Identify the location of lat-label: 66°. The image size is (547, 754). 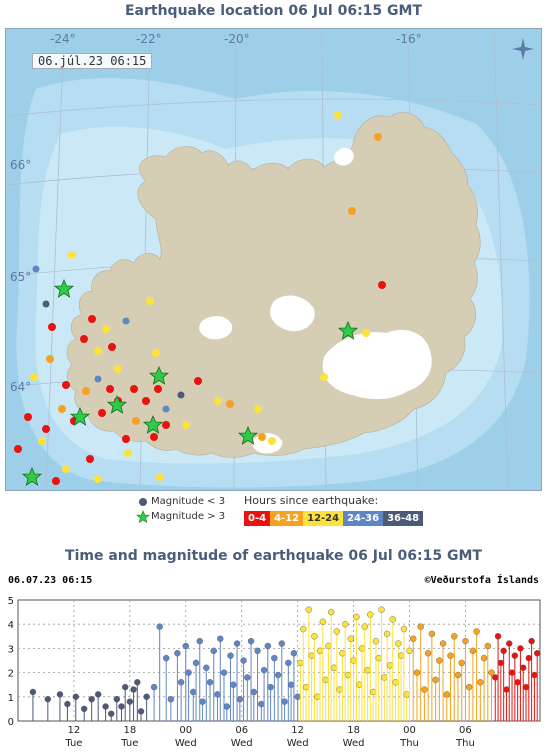
(20, 165).